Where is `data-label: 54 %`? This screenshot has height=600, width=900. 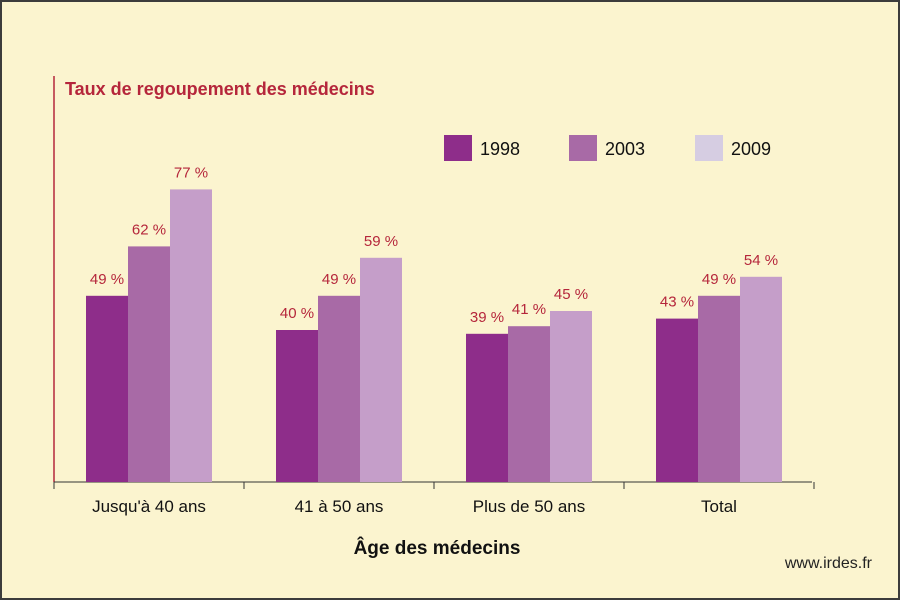 data-label: 54 % is located at coordinates (761, 260).